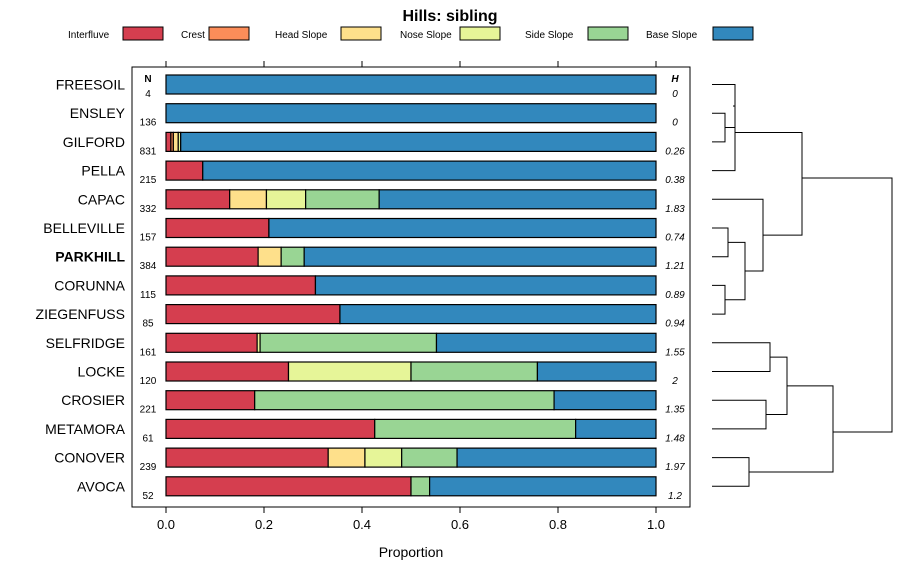 The width and height of the screenshot is (900, 580). Describe the element at coordinates (148, 496) in the screenshot. I see `row-n: 52` at that location.